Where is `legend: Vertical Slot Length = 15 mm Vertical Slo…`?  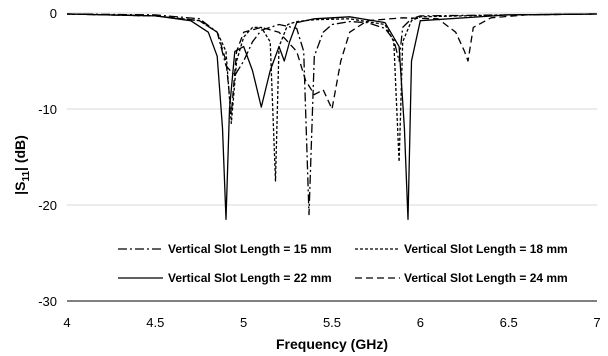 legend: Vertical Slot Length = 15 mm Vertical Slo… is located at coordinates (343, 263).